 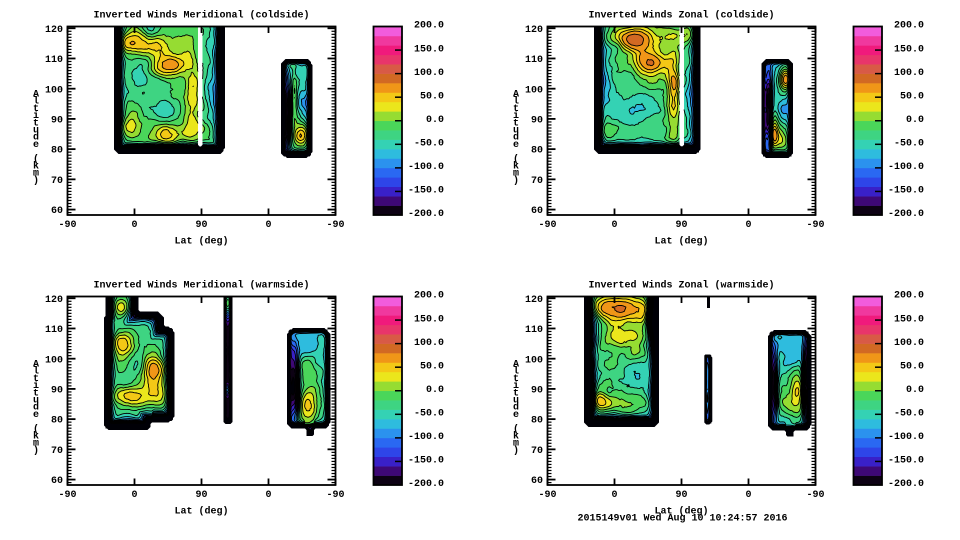 I want to click on svg-text:Inverted Winds Zonal (coldside: Inverted Winds Zonal (coldside), so click(x=681, y=15).